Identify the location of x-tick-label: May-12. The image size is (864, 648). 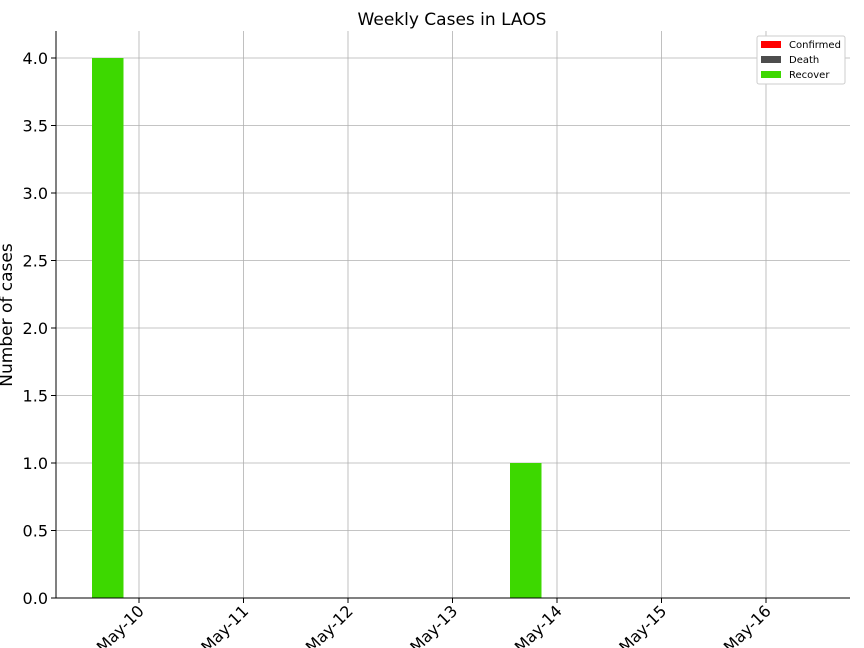
(329, 624).